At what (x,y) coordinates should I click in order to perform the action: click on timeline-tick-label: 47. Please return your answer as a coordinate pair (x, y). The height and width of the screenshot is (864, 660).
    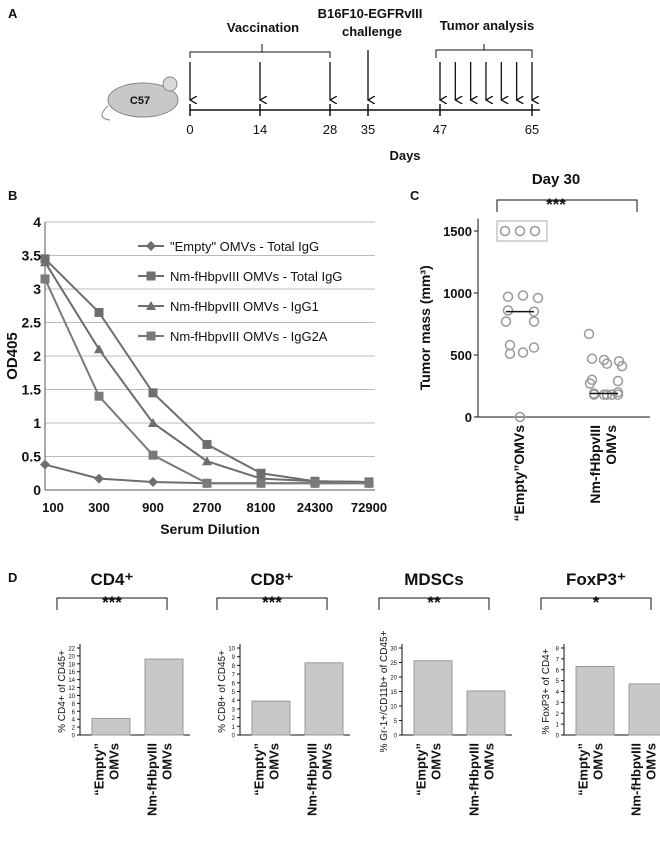
    Looking at the image, I should click on (440, 129).